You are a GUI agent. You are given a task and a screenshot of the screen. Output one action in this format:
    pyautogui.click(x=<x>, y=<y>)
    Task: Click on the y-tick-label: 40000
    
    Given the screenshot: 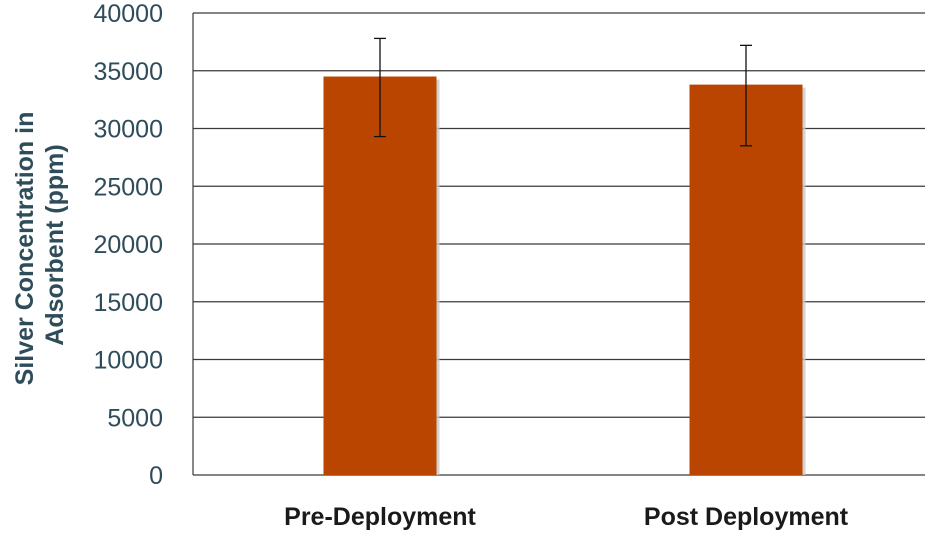 What is the action you would take?
    pyautogui.click(x=128, y=14)
    